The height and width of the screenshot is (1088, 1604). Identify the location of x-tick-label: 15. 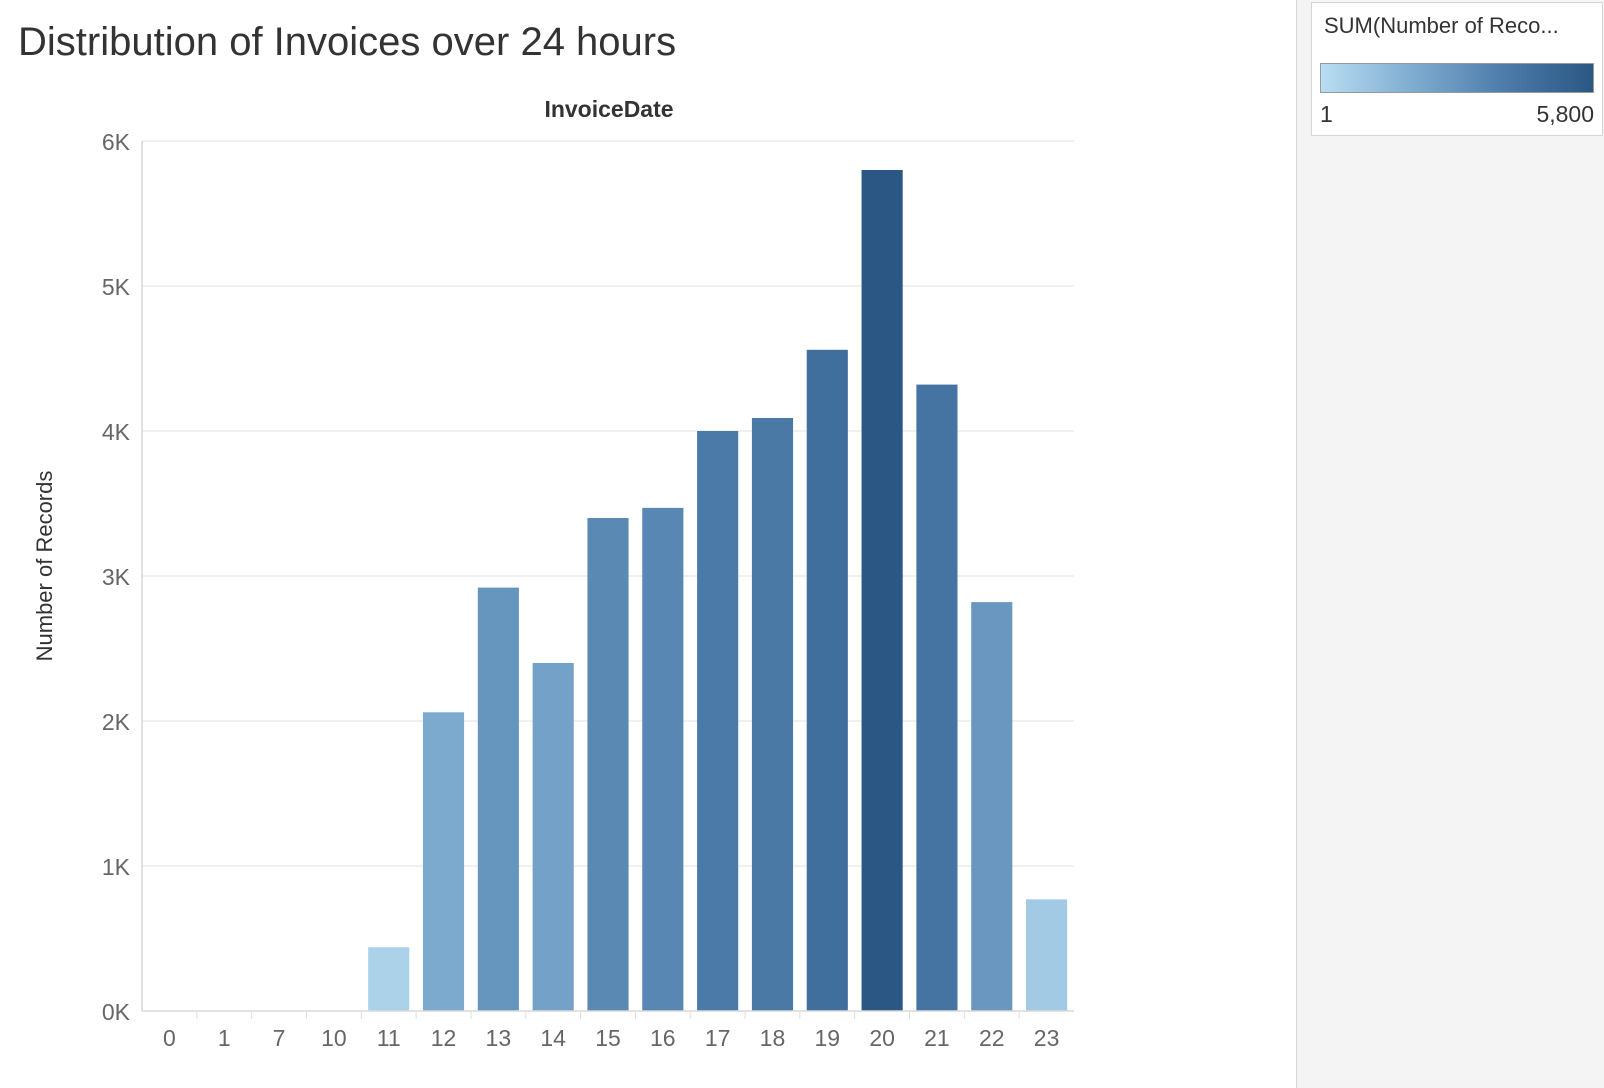
(608, 1038).